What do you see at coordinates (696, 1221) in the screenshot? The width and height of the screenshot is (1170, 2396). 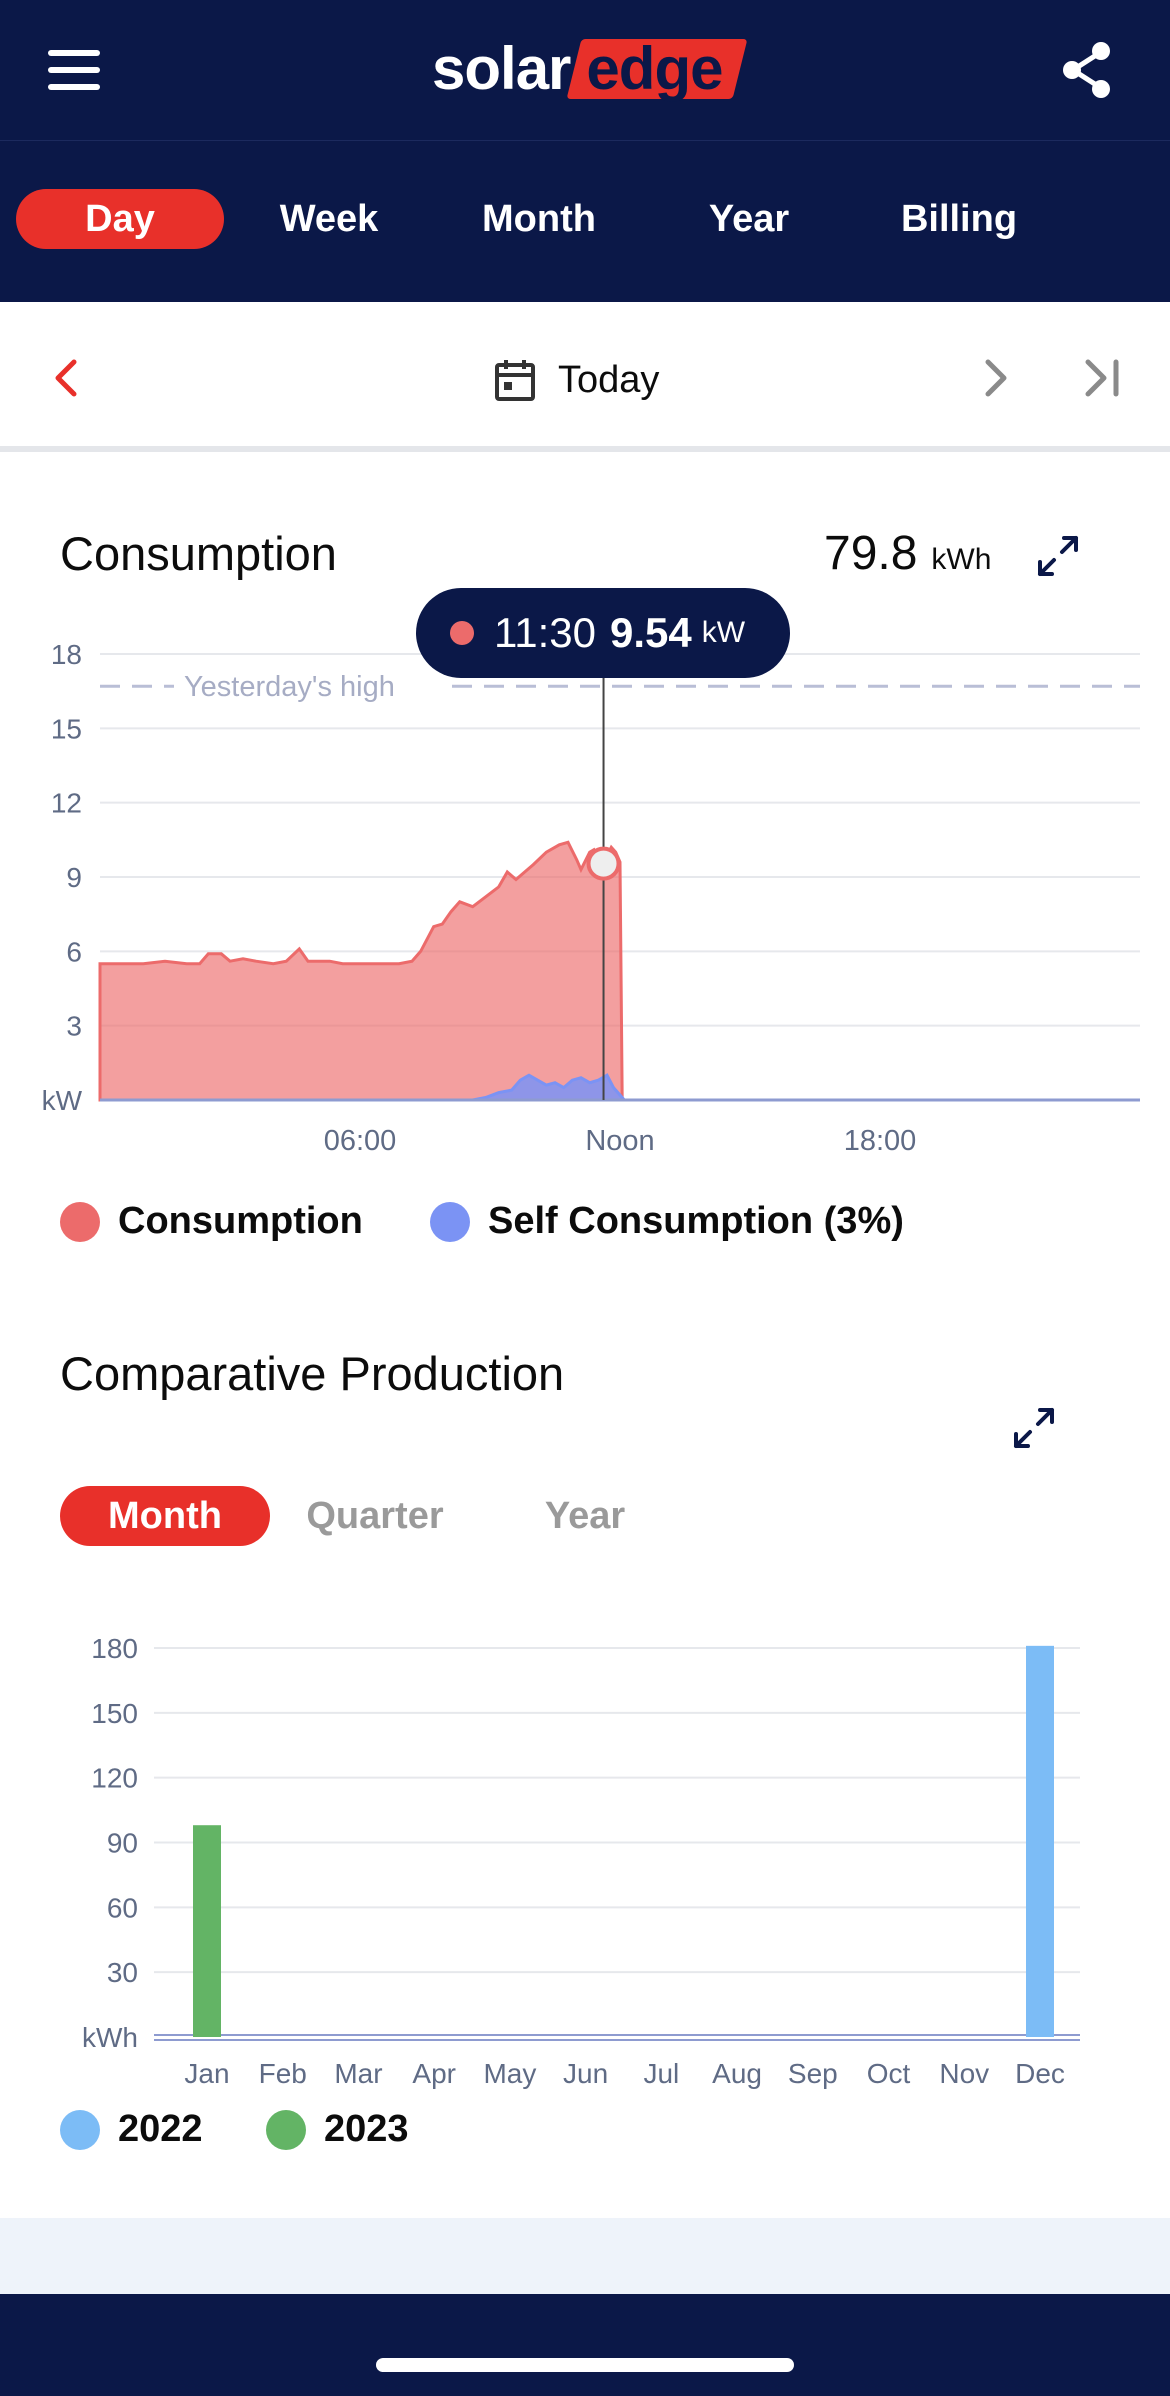 I see `legend-self-consumption-label: Self Consumption (3%)` at bounding box center [696, 1221].